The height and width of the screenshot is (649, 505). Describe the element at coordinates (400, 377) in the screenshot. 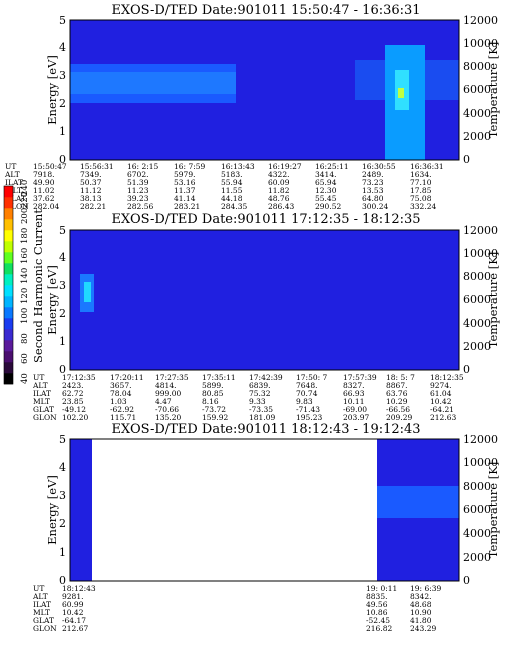

I see `tick-ut: 18: 5: 7` at that location.